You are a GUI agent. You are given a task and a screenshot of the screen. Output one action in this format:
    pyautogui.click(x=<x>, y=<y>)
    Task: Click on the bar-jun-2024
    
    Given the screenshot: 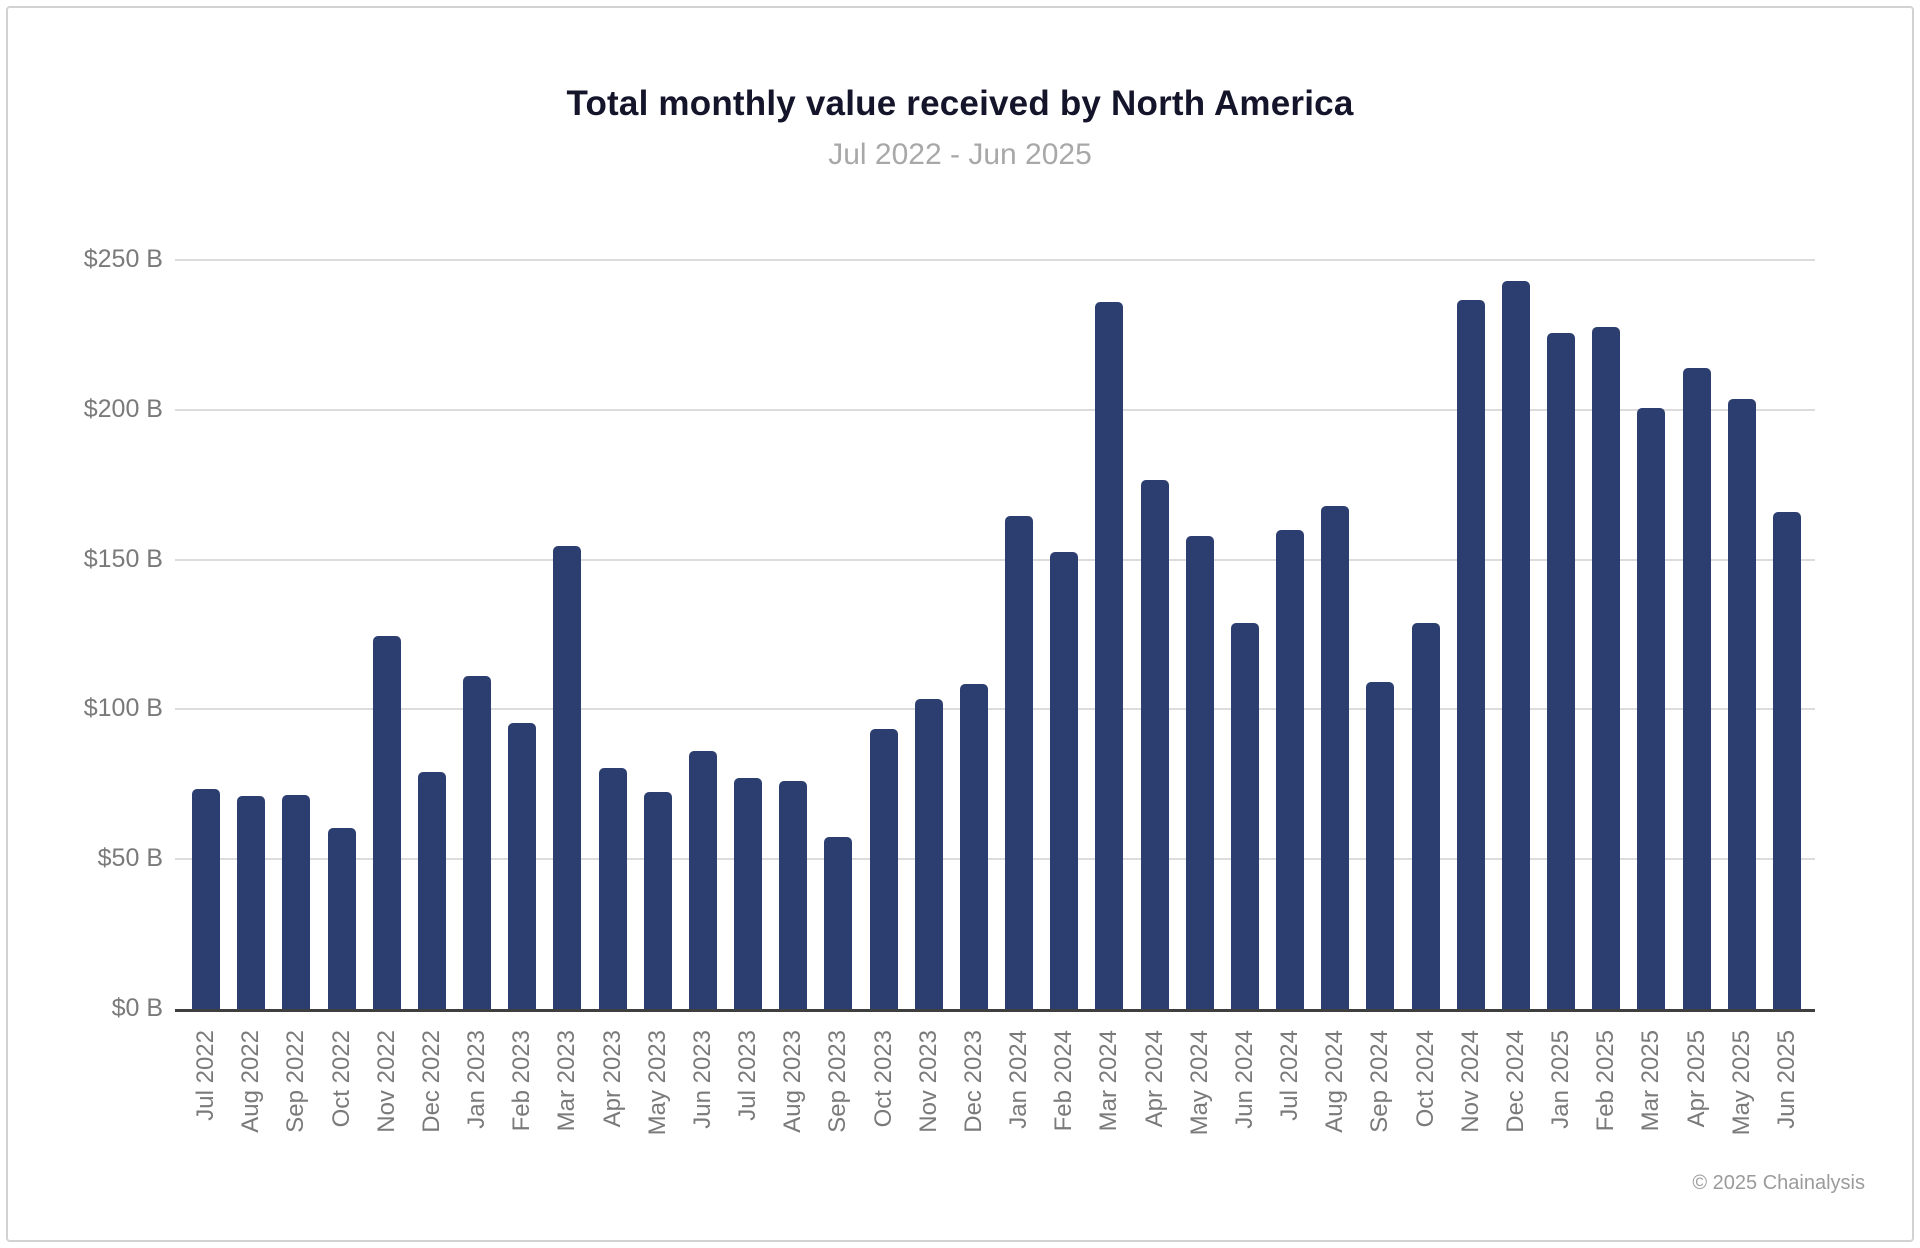 What is the action you would take?
    pyautogui.click(x=1244, y=815)
    